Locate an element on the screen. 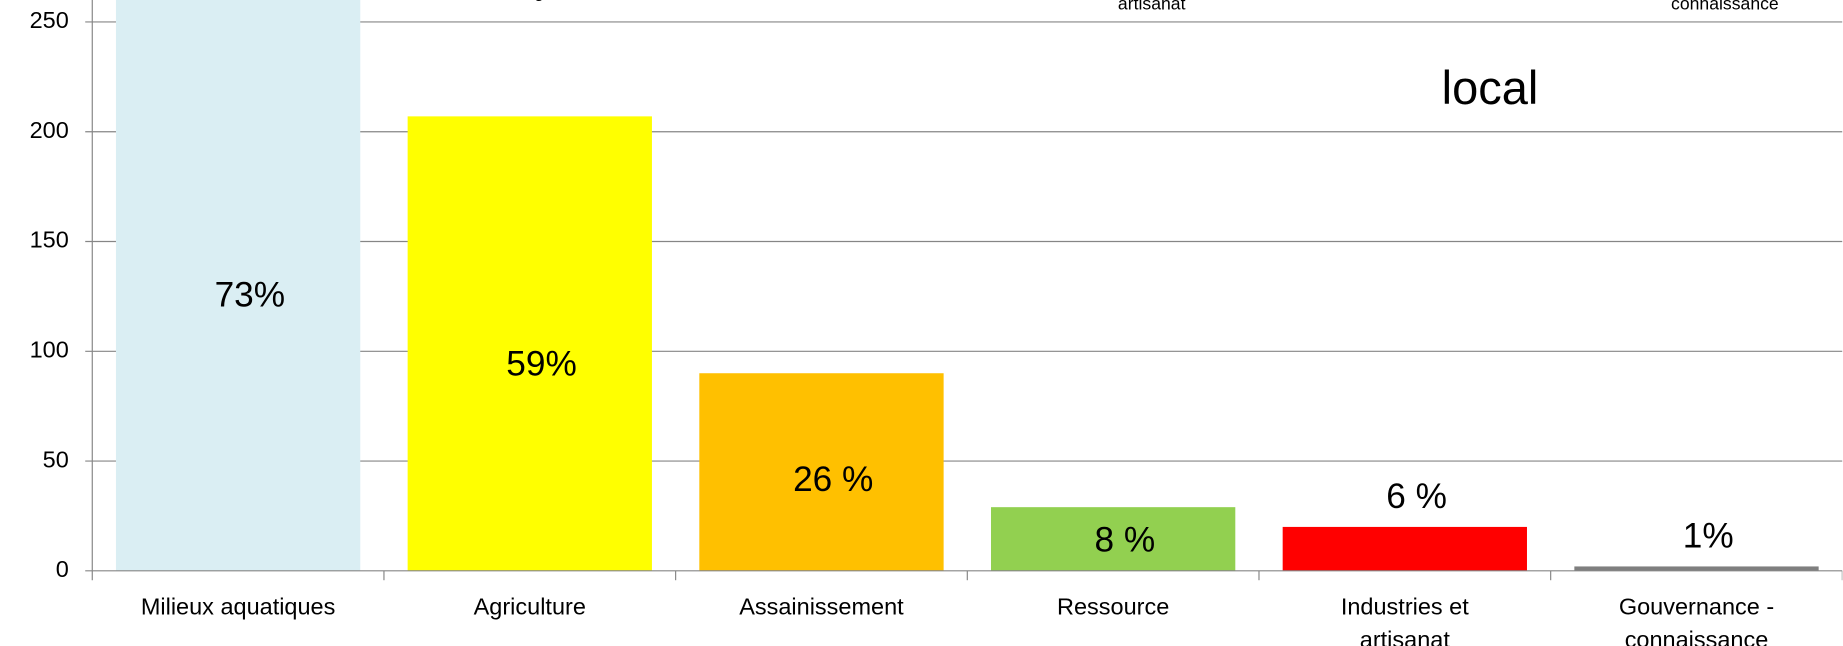 The image size is (1843, 646). x-tick-label: artisanat is located at coordinates (1405, 636).